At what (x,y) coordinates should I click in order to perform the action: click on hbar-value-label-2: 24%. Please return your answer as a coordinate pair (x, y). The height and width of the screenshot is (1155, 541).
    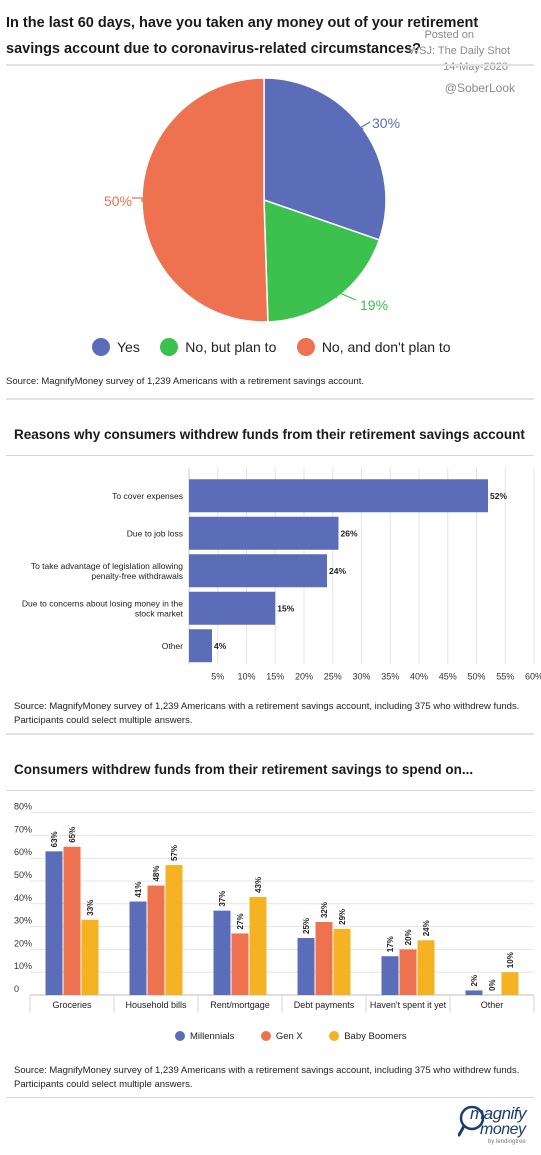
    Looking at the image, I should click on (337, 571).